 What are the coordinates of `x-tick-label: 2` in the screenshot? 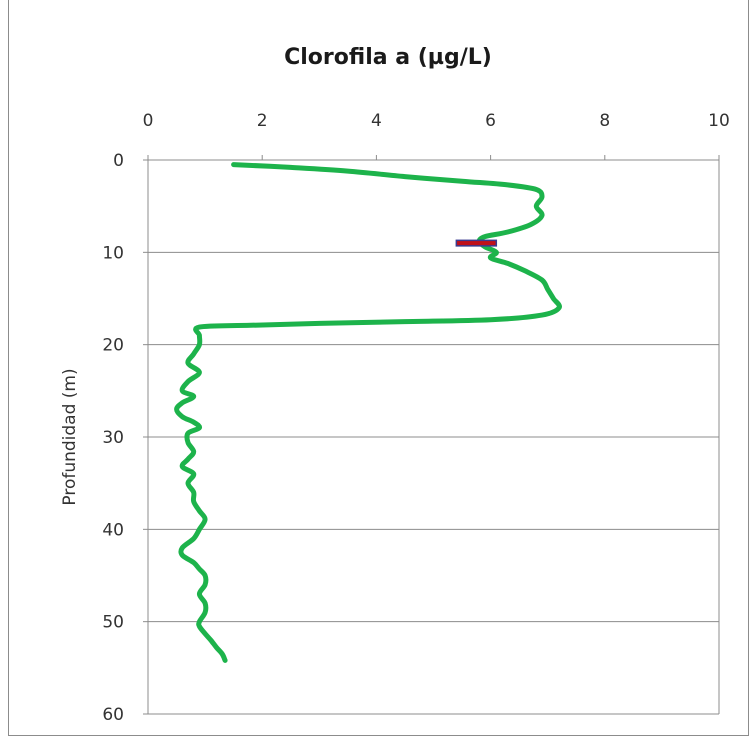 It's located at (262, 121).